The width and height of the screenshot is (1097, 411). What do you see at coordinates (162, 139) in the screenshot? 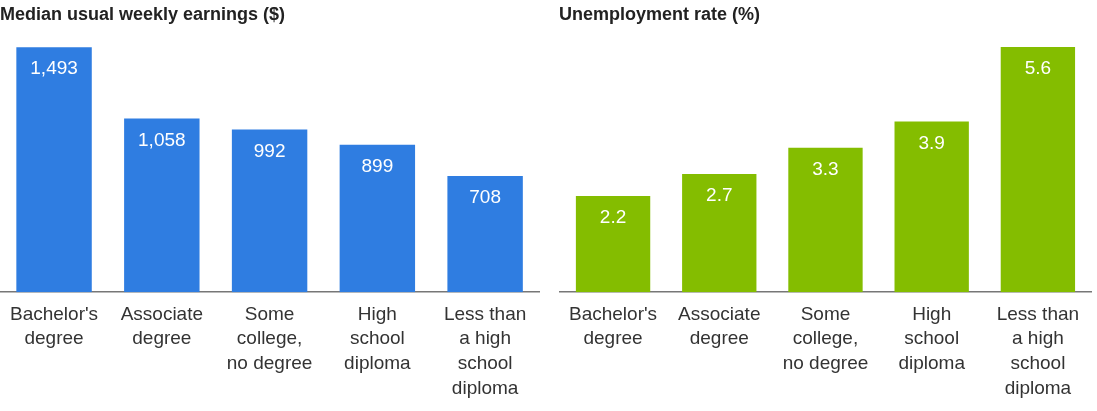
I see `data-label: 1,058` at bounding box center [162, 139].